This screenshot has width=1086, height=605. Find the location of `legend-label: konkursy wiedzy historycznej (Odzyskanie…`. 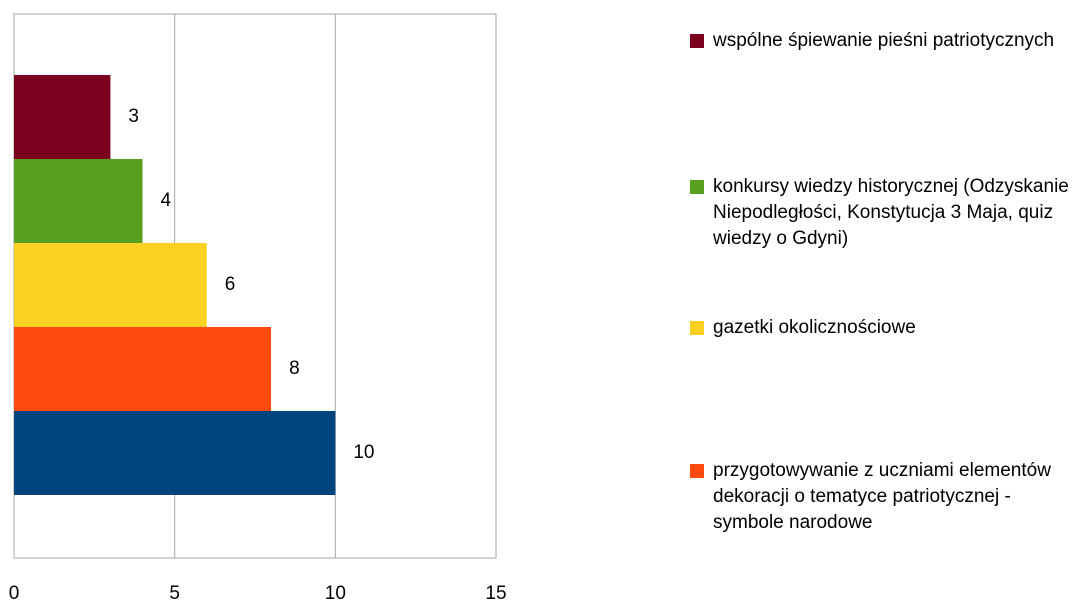

legend-label: konkursy wiedzy historycznej (Odzyskanie… is located at coordinates (891, 212).